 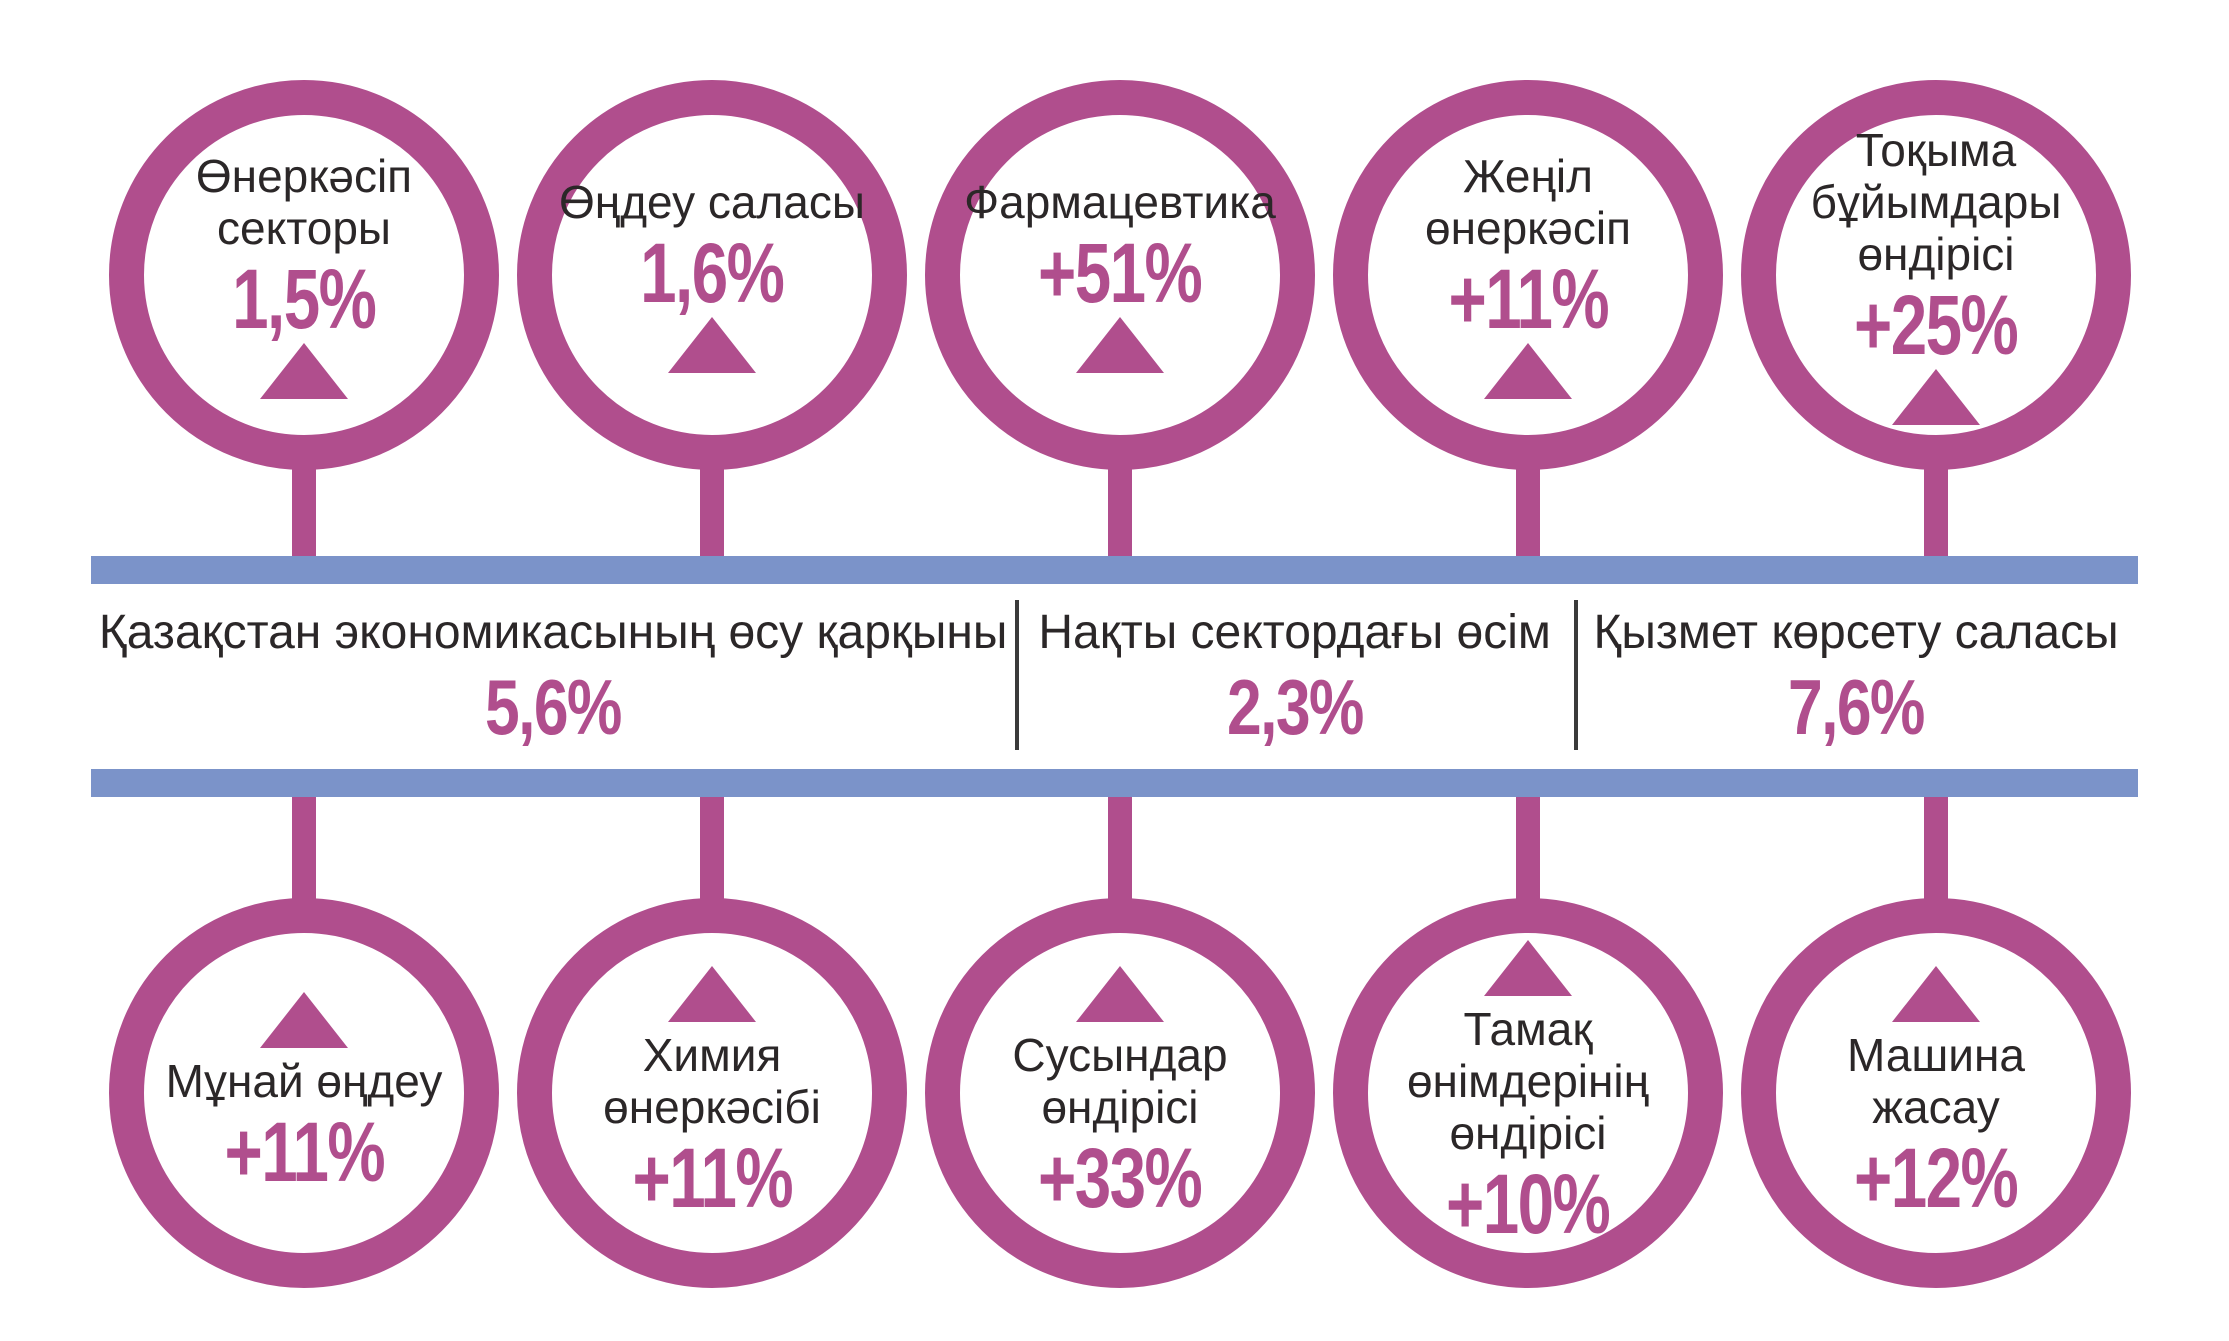 What do you see at coordinates (1856, 706) in the screenshot?
I see `summary-value: 7,6%` at bounding box center [1856, 706].